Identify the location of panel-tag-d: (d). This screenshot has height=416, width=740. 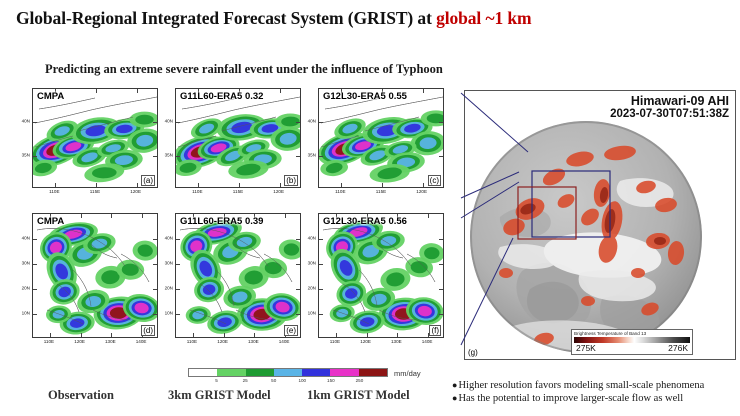
(148, 330).